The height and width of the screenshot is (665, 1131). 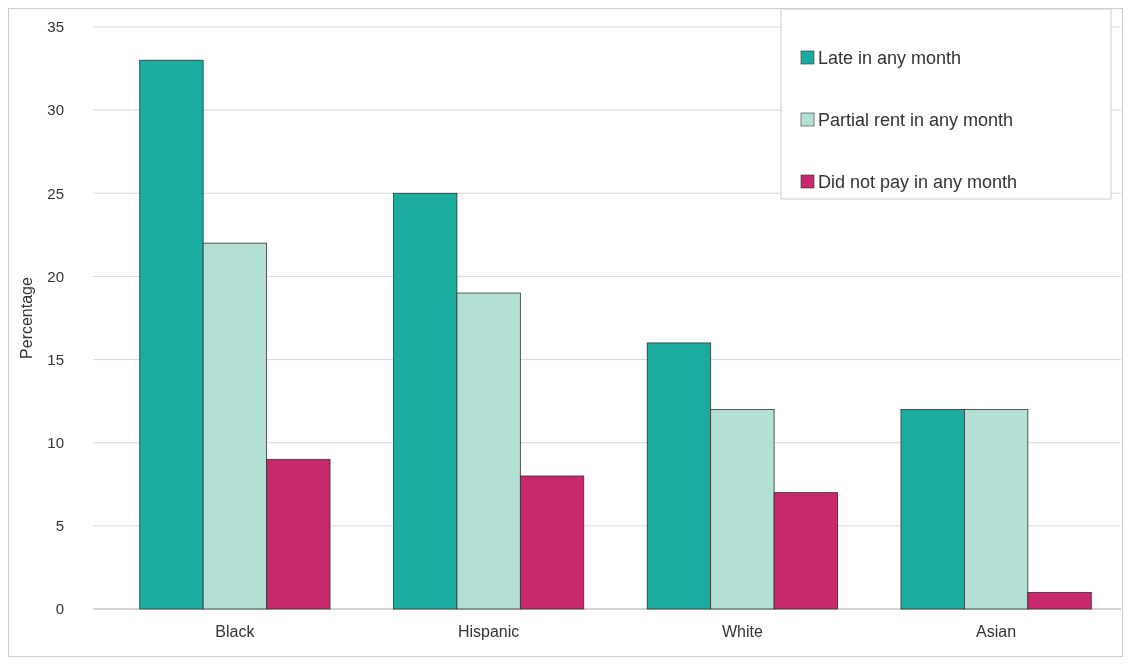 I want to click on y-tick-label: 0, so click(x=59, y=609).